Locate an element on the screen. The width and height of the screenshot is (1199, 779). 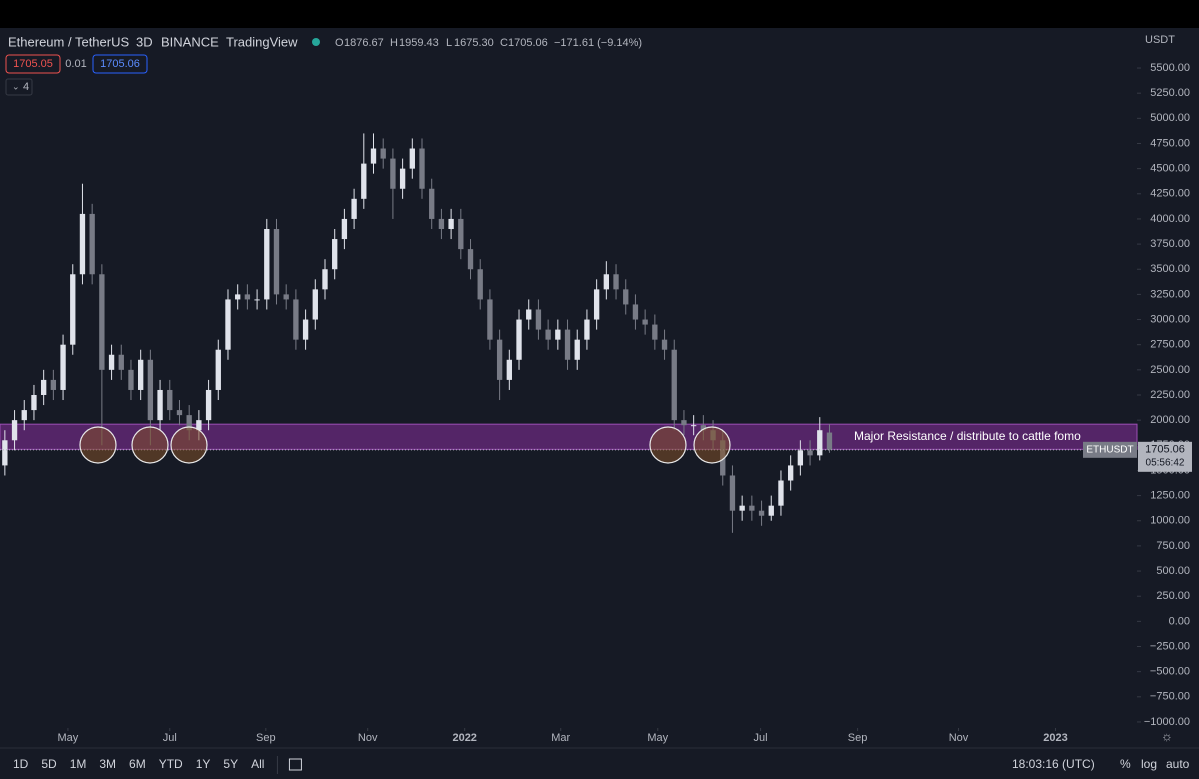
range-button: 6M is located at coordinates (137, 764).